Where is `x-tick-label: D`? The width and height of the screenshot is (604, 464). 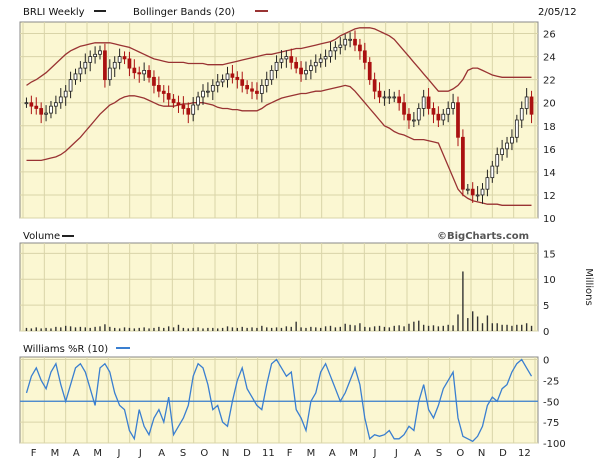
x-tick-label: D is located at coordinates (247, 453).